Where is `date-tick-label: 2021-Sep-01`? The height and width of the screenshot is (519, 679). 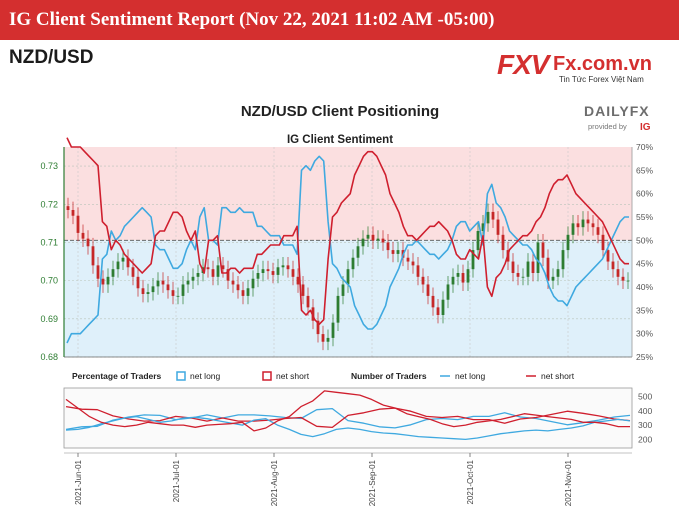 date-tick-label: 2021-Sep-01 is located at coordinates (372, 482).